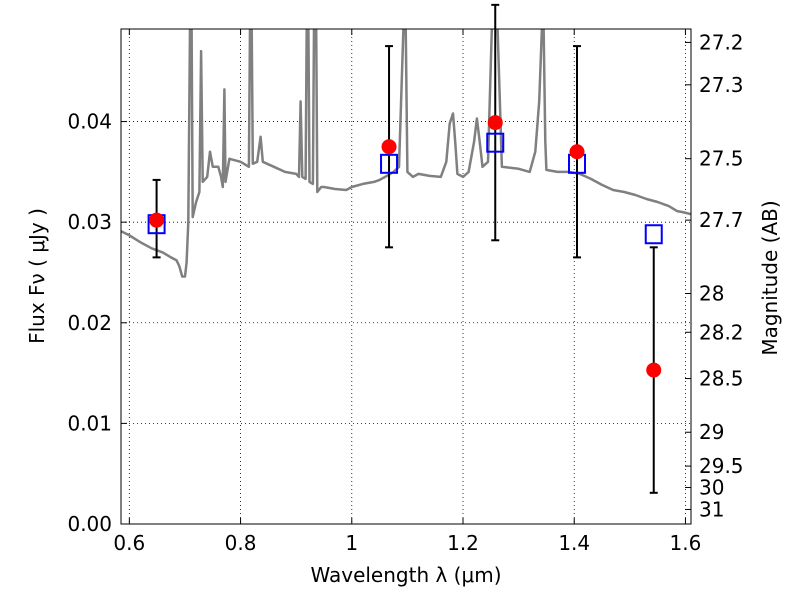 The height and width of the screenshot is (600, 800). What do you see at coordinates (89, 323) in the screenshot?
I see `y-tick-label: 0.02` at bounding box center [89, 323].